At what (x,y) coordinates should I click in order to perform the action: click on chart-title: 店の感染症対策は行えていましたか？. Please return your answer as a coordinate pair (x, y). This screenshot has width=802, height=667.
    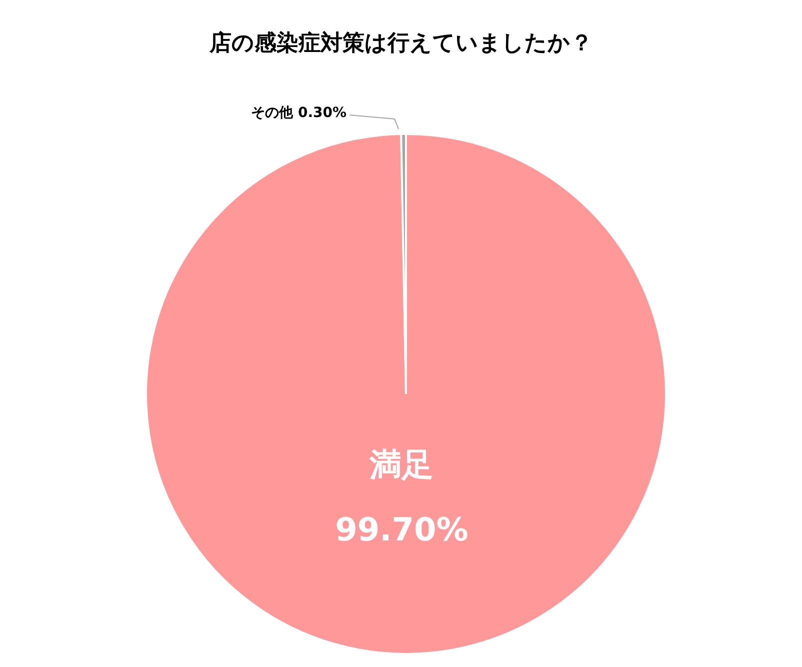
    Looking at the image, I should click on (401, 44).